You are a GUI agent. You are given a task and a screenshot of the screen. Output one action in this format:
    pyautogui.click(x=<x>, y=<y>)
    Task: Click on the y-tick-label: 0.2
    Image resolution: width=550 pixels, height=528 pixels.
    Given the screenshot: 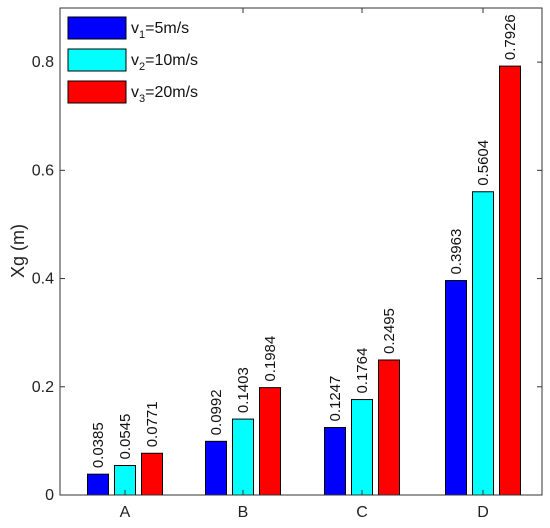 What is the action you would take?
    pyautogui.click(x=43, y=387)
    